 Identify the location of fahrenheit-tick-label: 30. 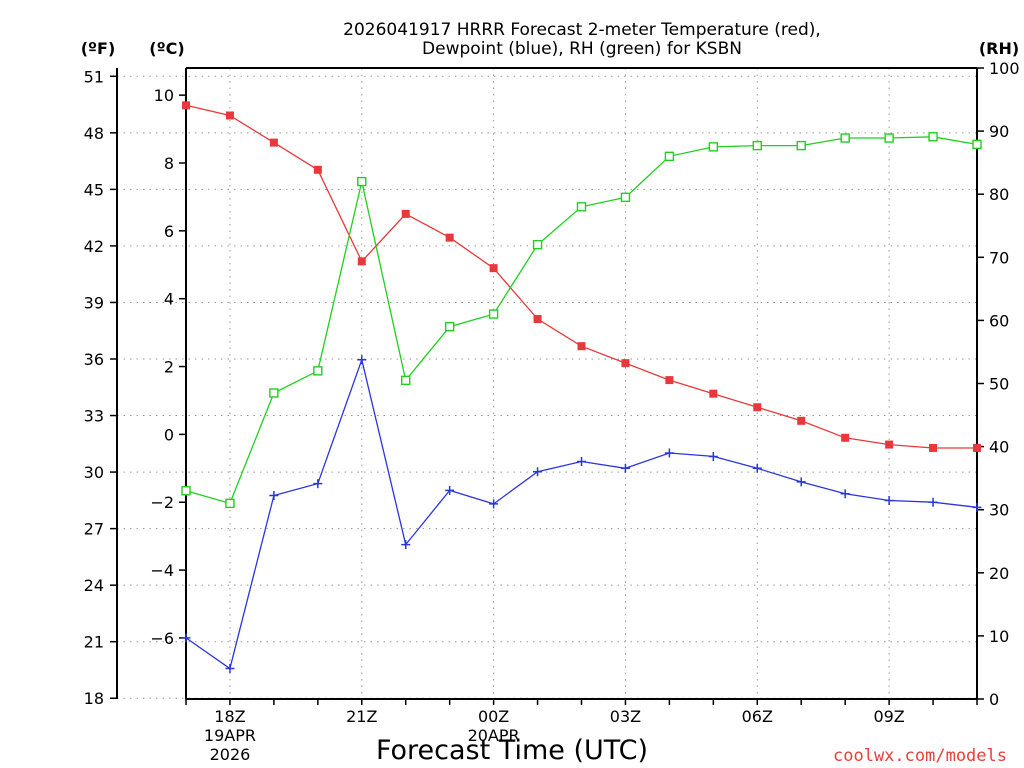
(94, 472).